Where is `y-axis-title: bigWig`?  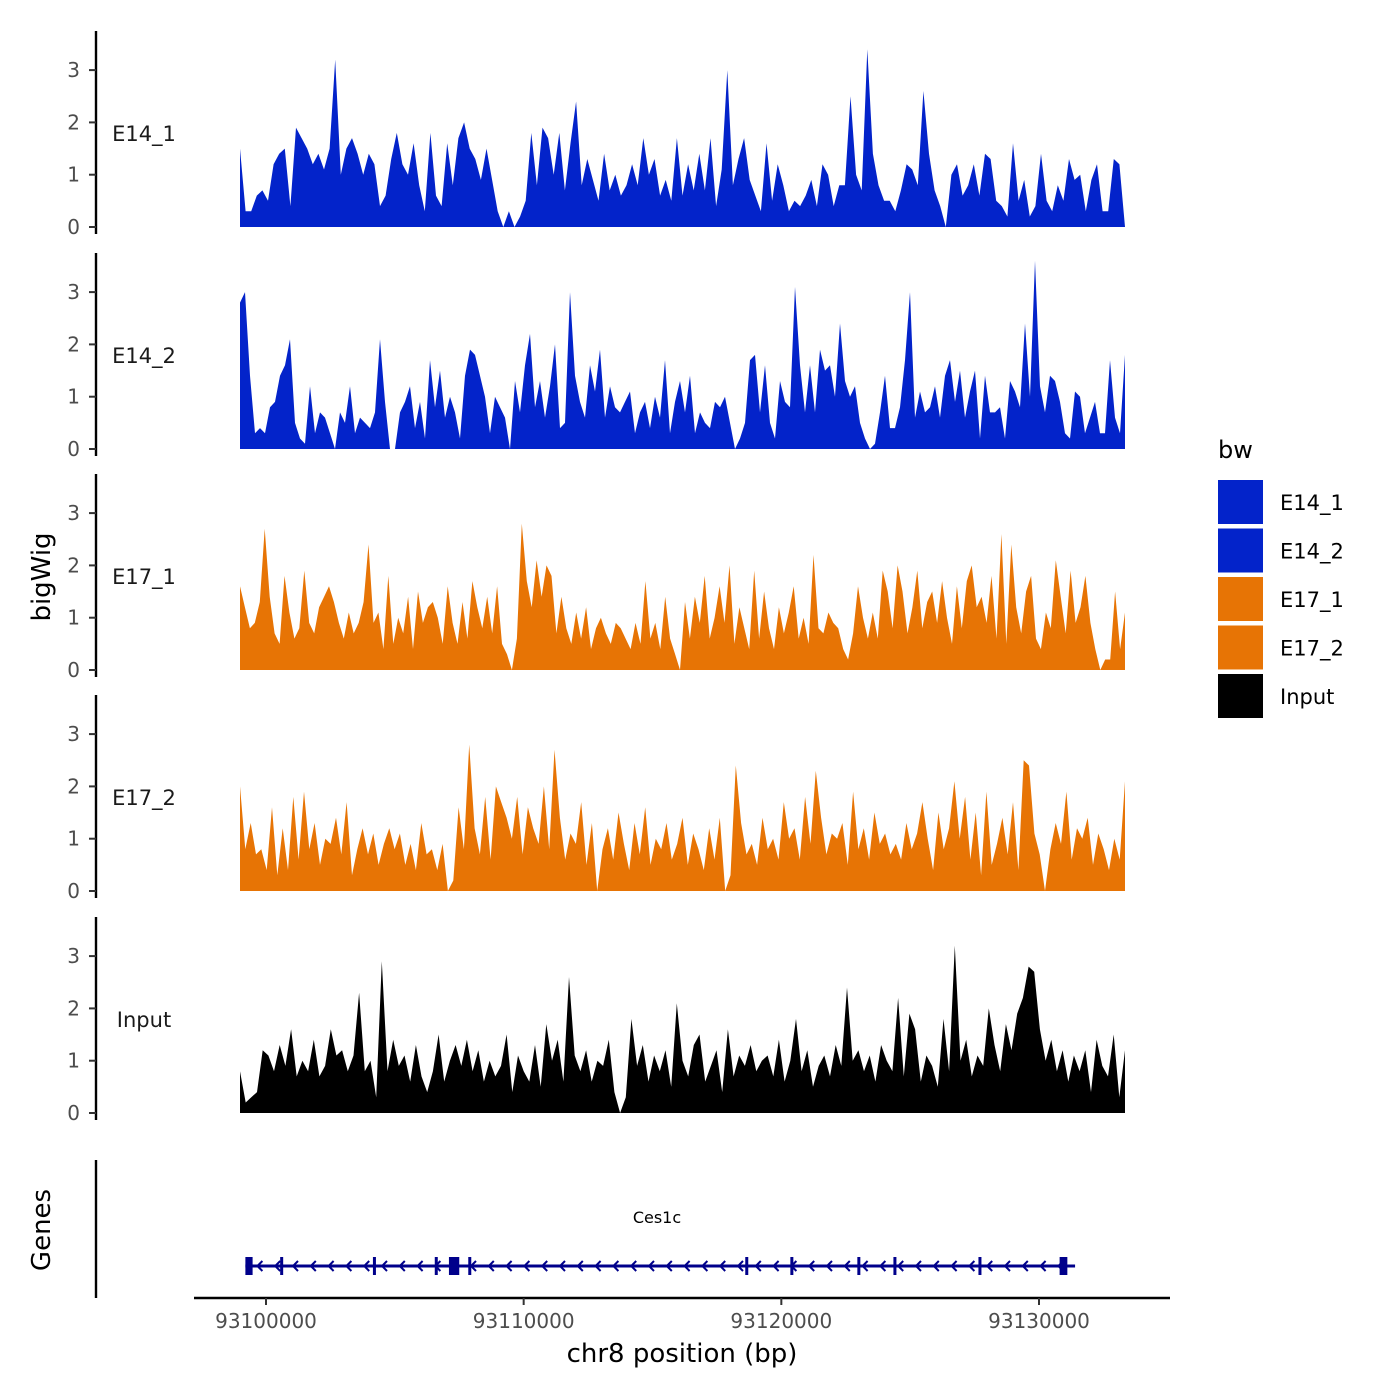
y-axis-title: bigWig is located at coordinates (42, 576).